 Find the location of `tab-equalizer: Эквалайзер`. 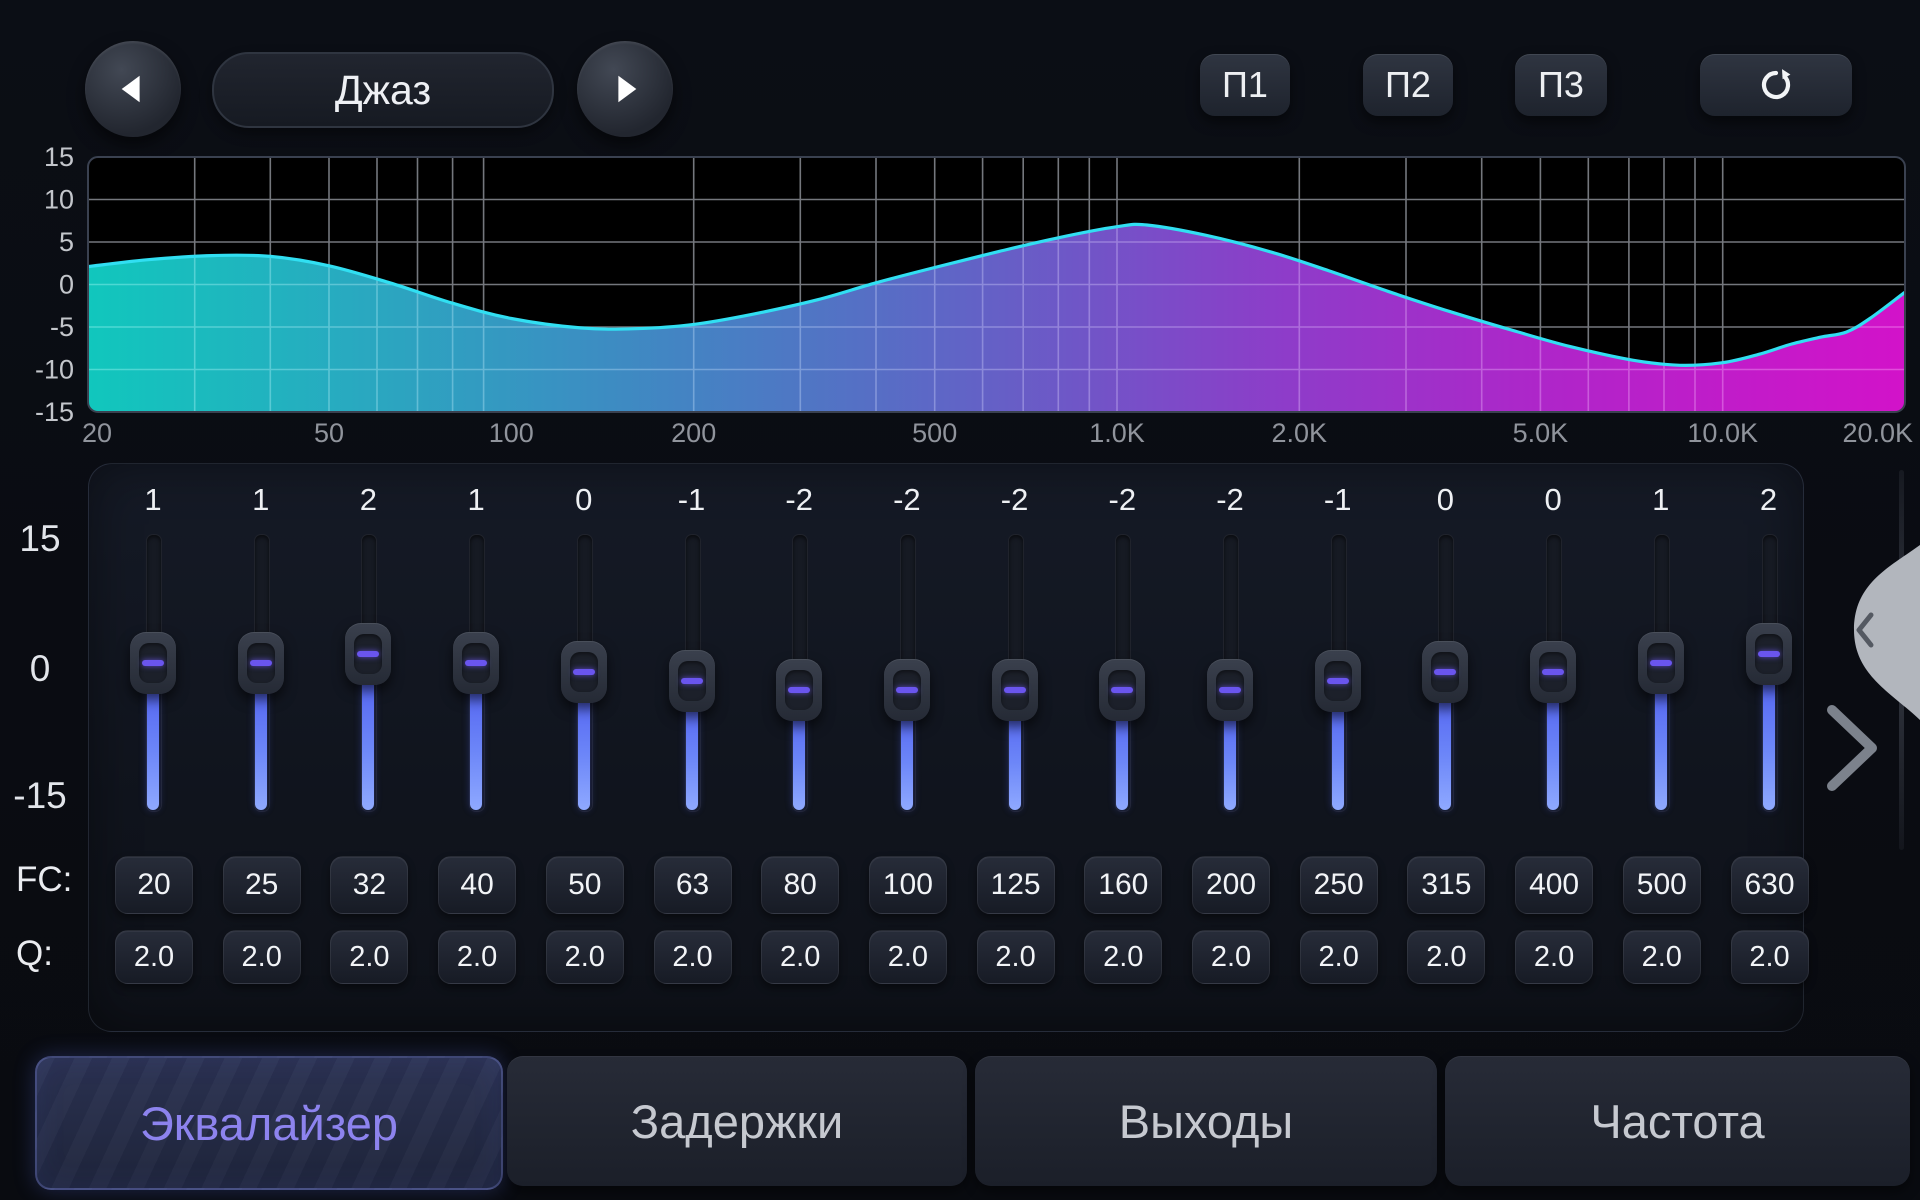

tab-equalizer: Эквалайзер is located at coordinates (269, 1123).